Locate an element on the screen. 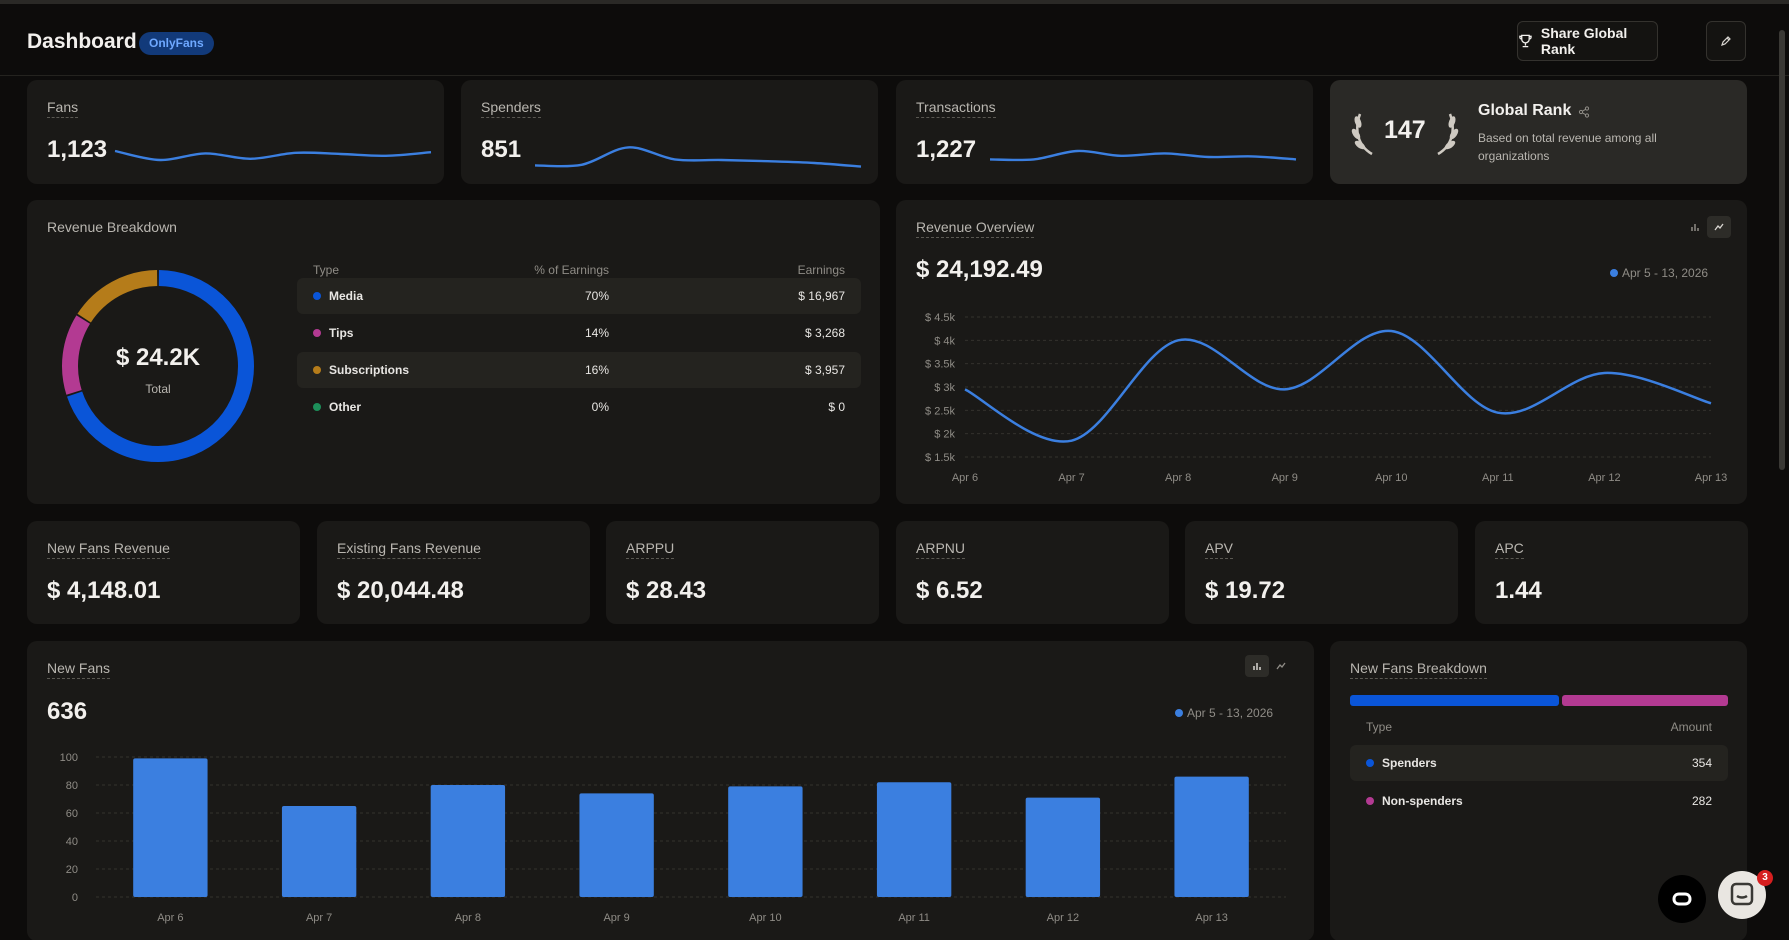 The height and width of the screenshot is (940, 1789). y-tick-label: 40 is located at coordinates (72, 842).